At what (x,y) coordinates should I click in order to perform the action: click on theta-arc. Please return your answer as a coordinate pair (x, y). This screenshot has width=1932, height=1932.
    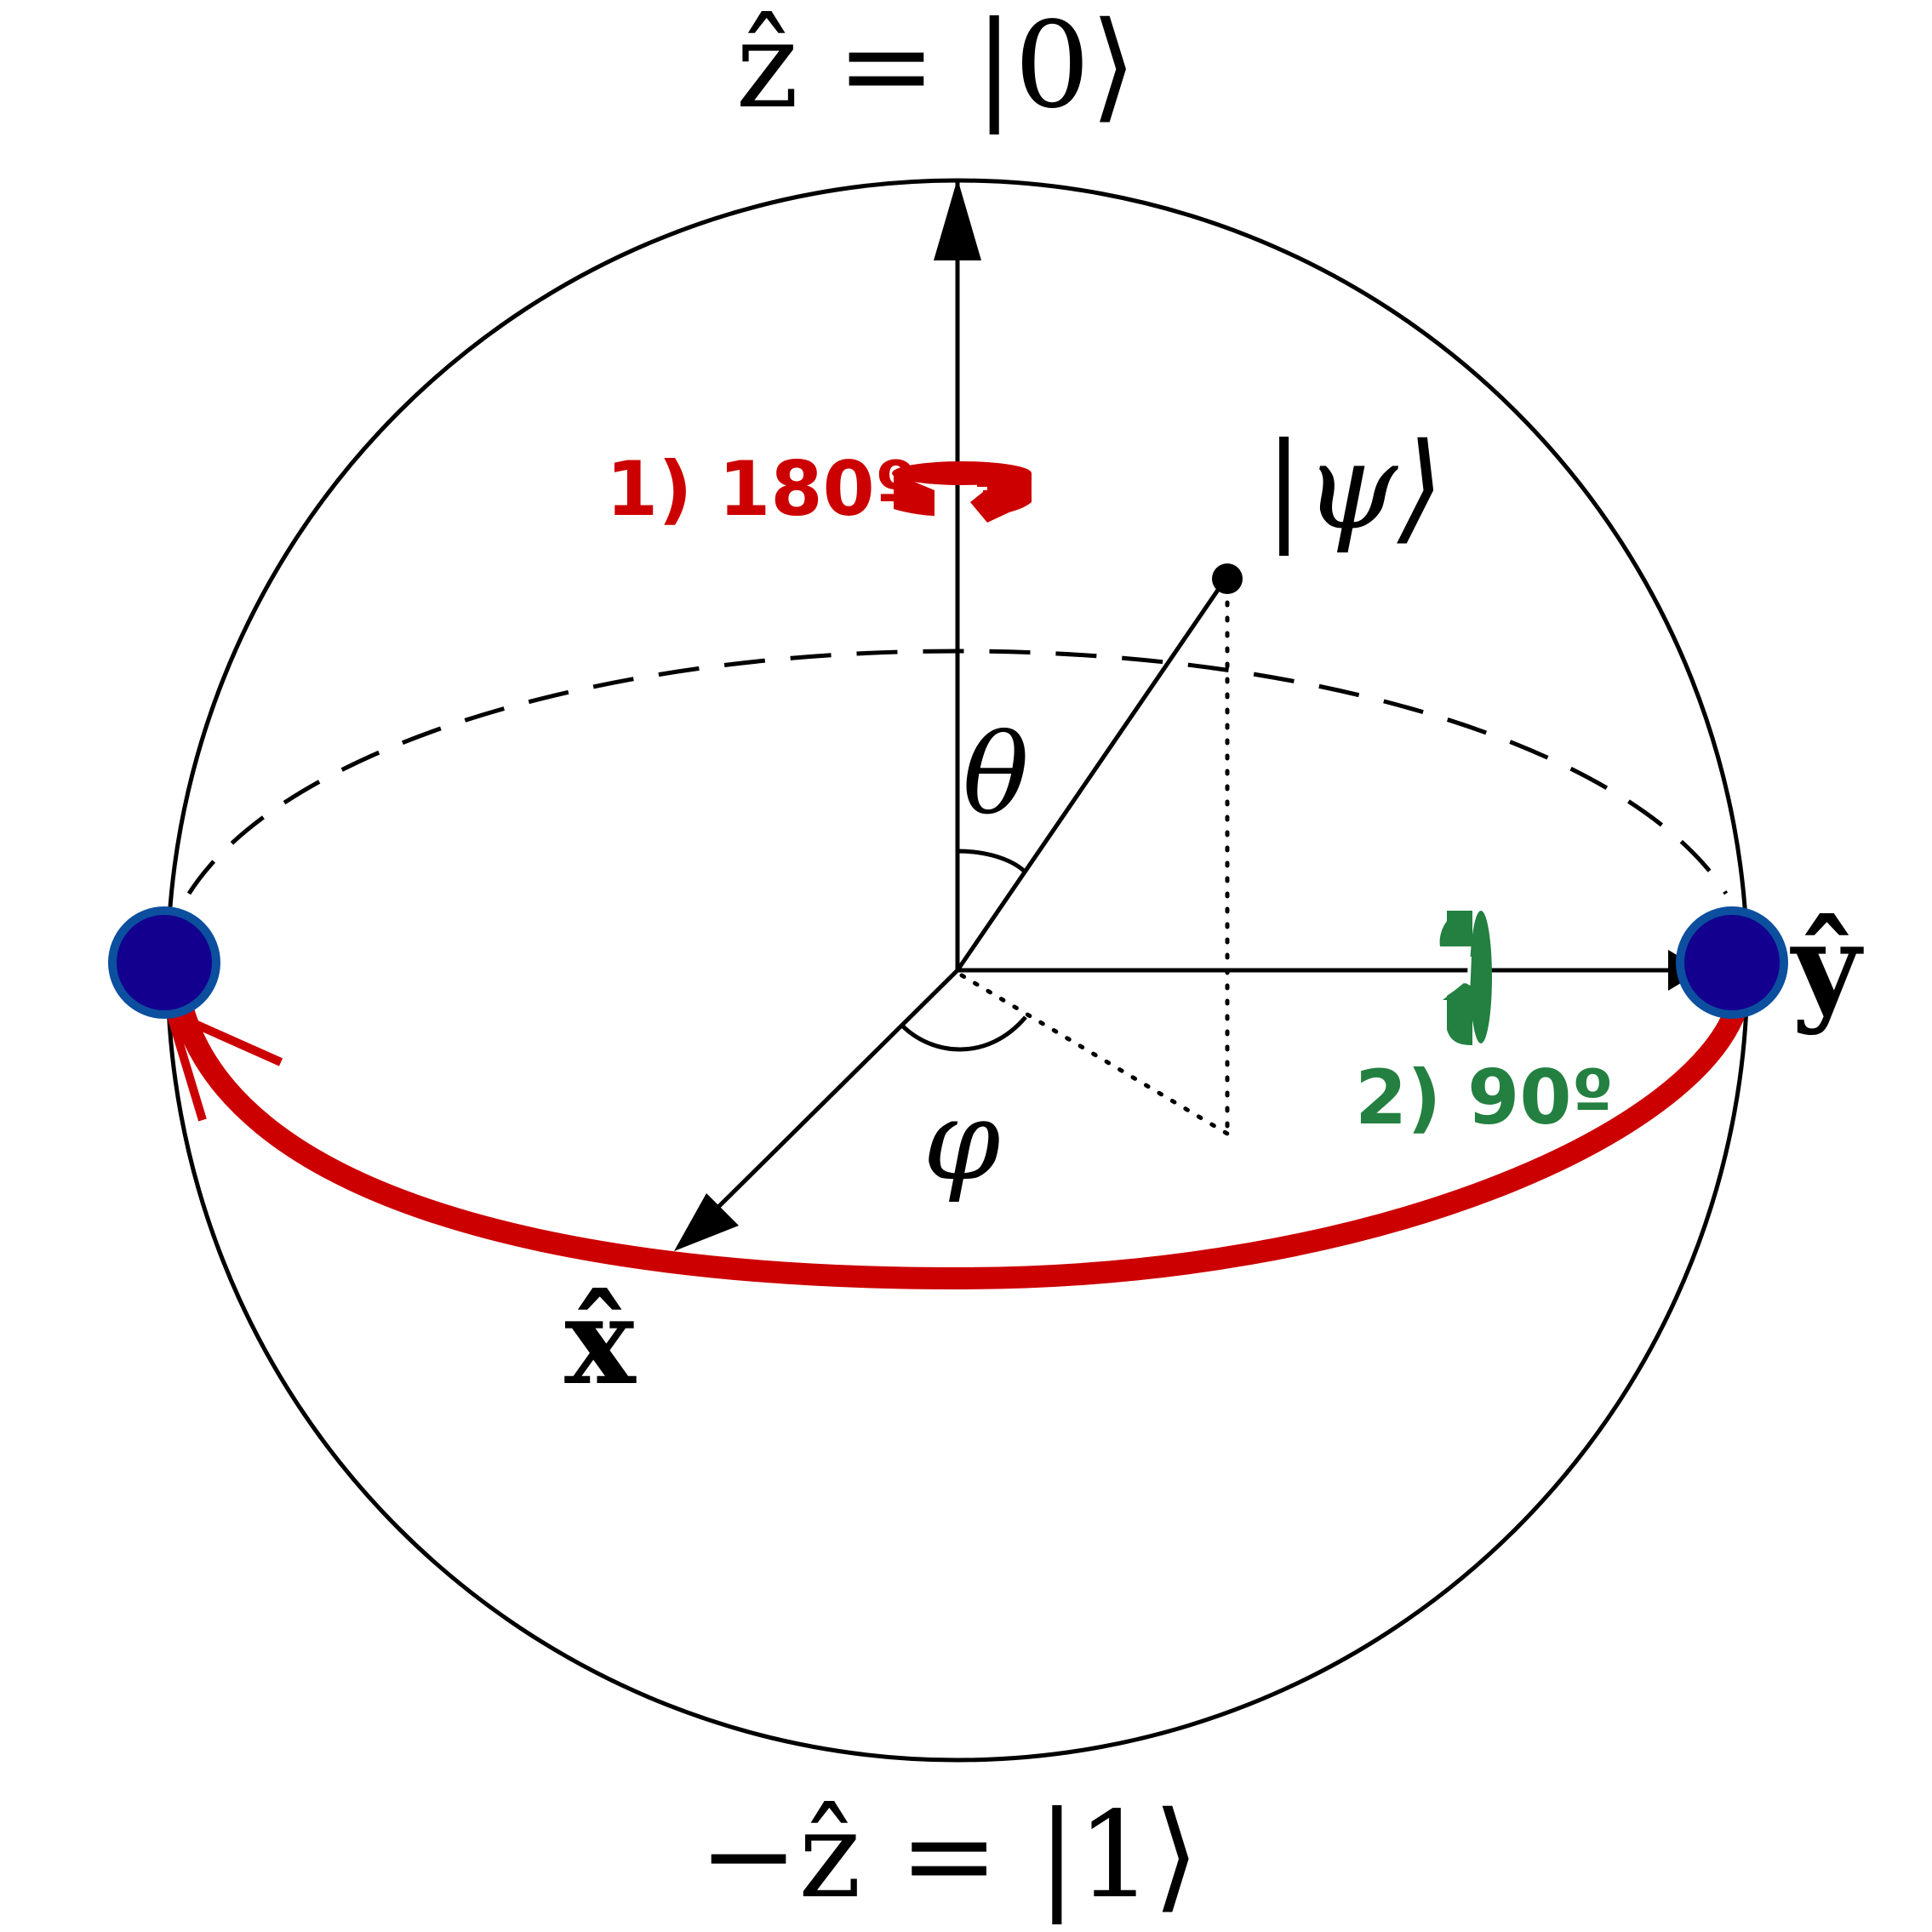
    Looking at the image, I should click on (992, 862).